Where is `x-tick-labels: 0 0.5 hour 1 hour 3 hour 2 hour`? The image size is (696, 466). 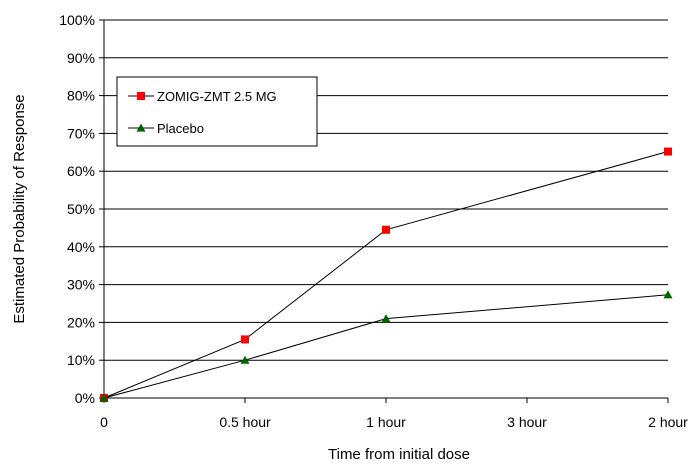
x-tick-labels: 0 0.5 hour 1 hour 3 hour 2 hour is located at coordinates (394, 414).